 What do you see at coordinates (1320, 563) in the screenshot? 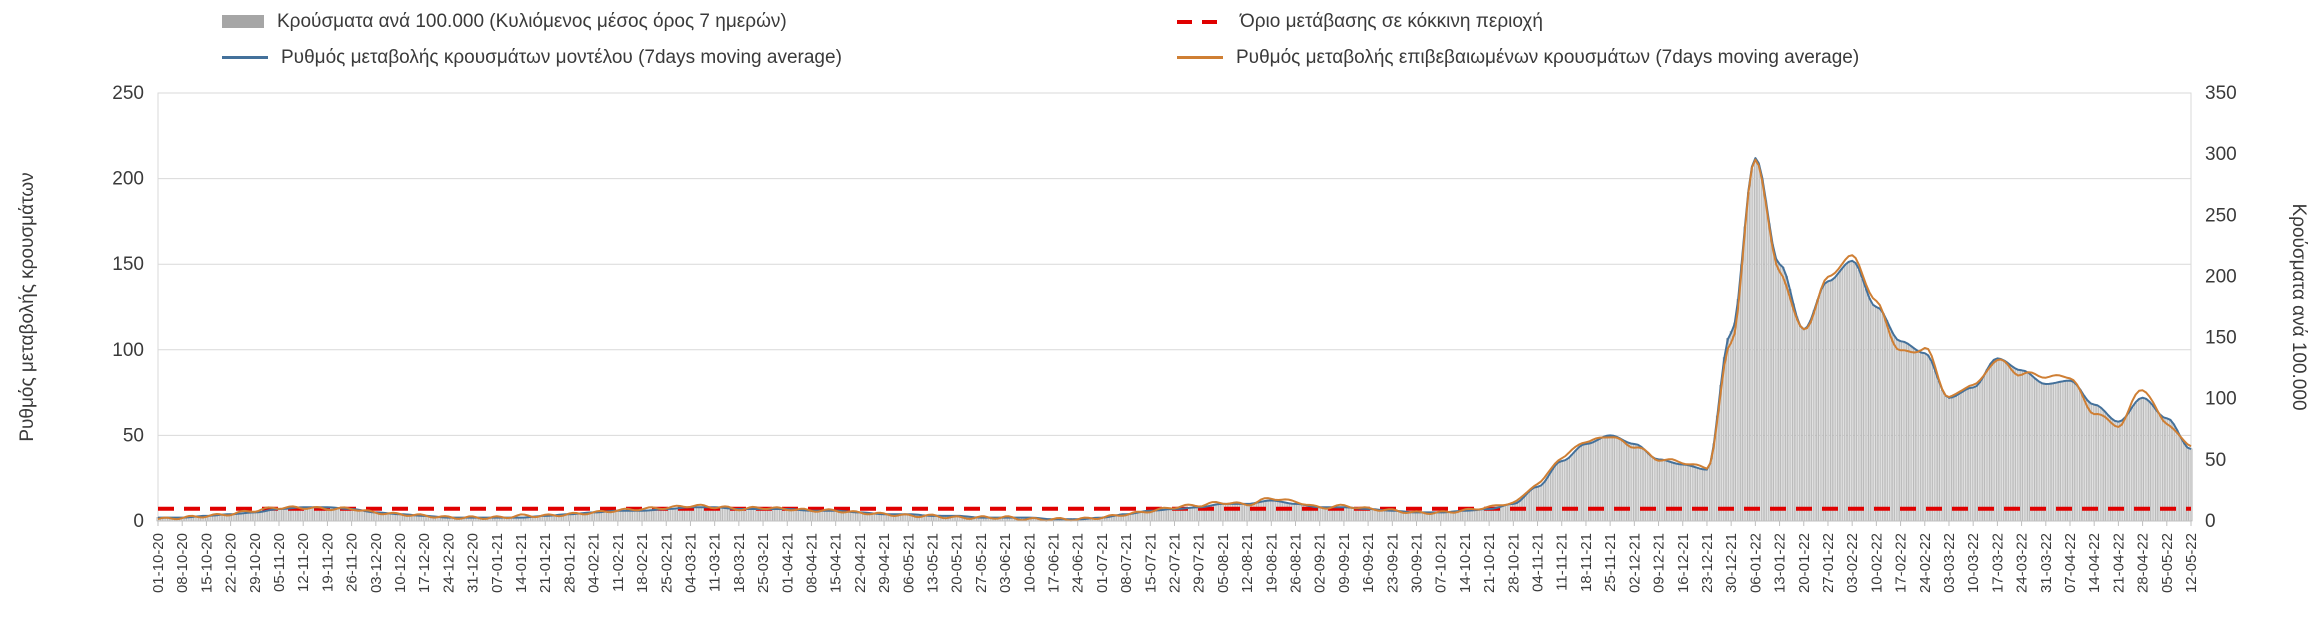
I see `x-tick-label: 02-09-21` at bounding box center [1320, 563].